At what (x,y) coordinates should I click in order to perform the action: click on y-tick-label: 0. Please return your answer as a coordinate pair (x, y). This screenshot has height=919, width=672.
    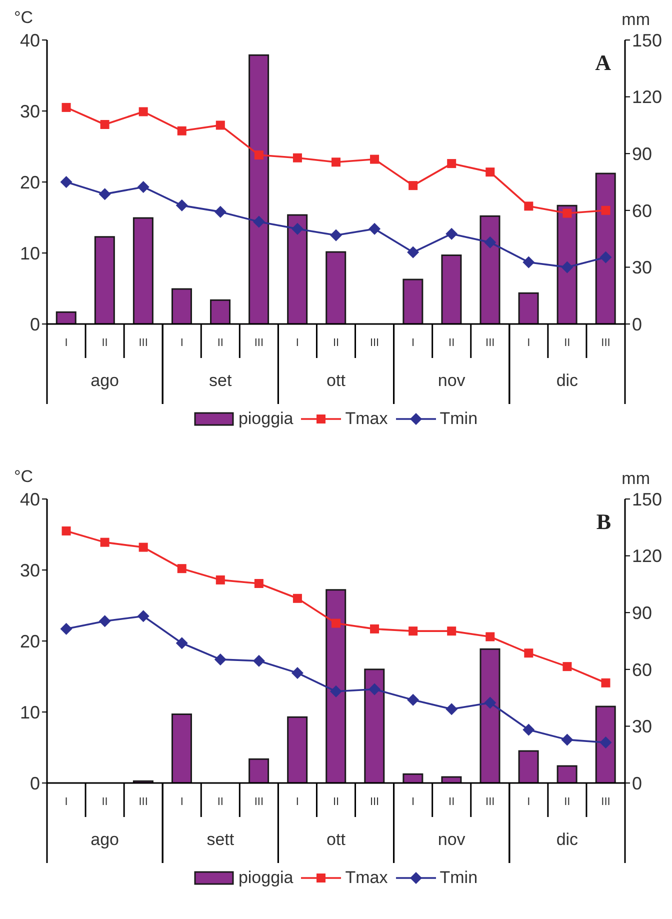
    Looking at the image, I should click on (35, 324).